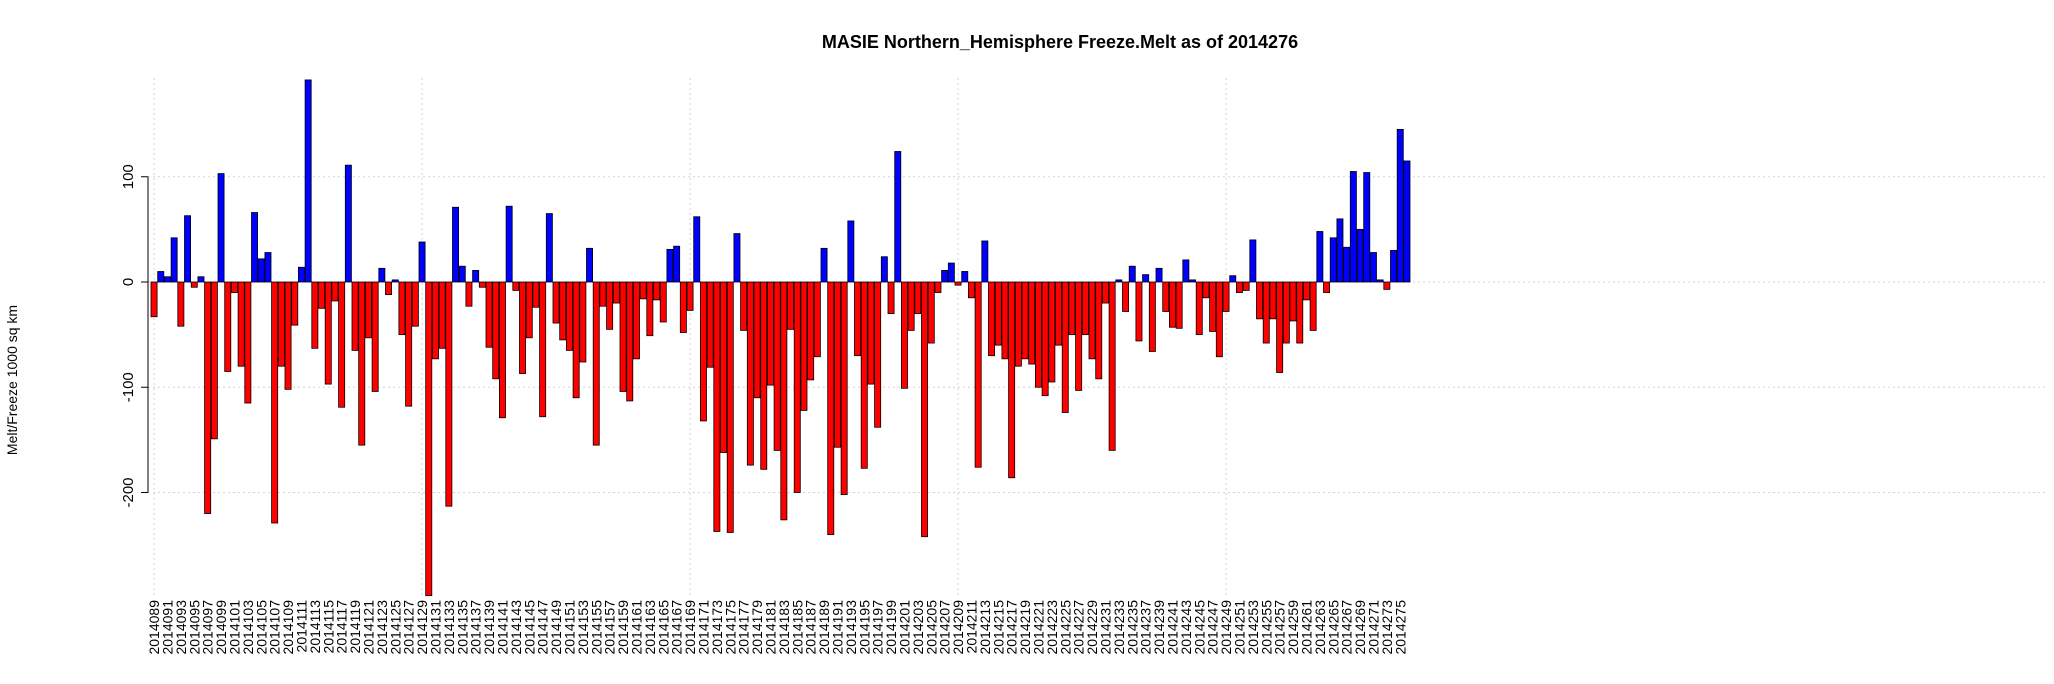 The width and height of the screenshot is (2054, 684). I want to click on y-axis-label: Melt/Freeze 1000 sq km, so click(12, 380).